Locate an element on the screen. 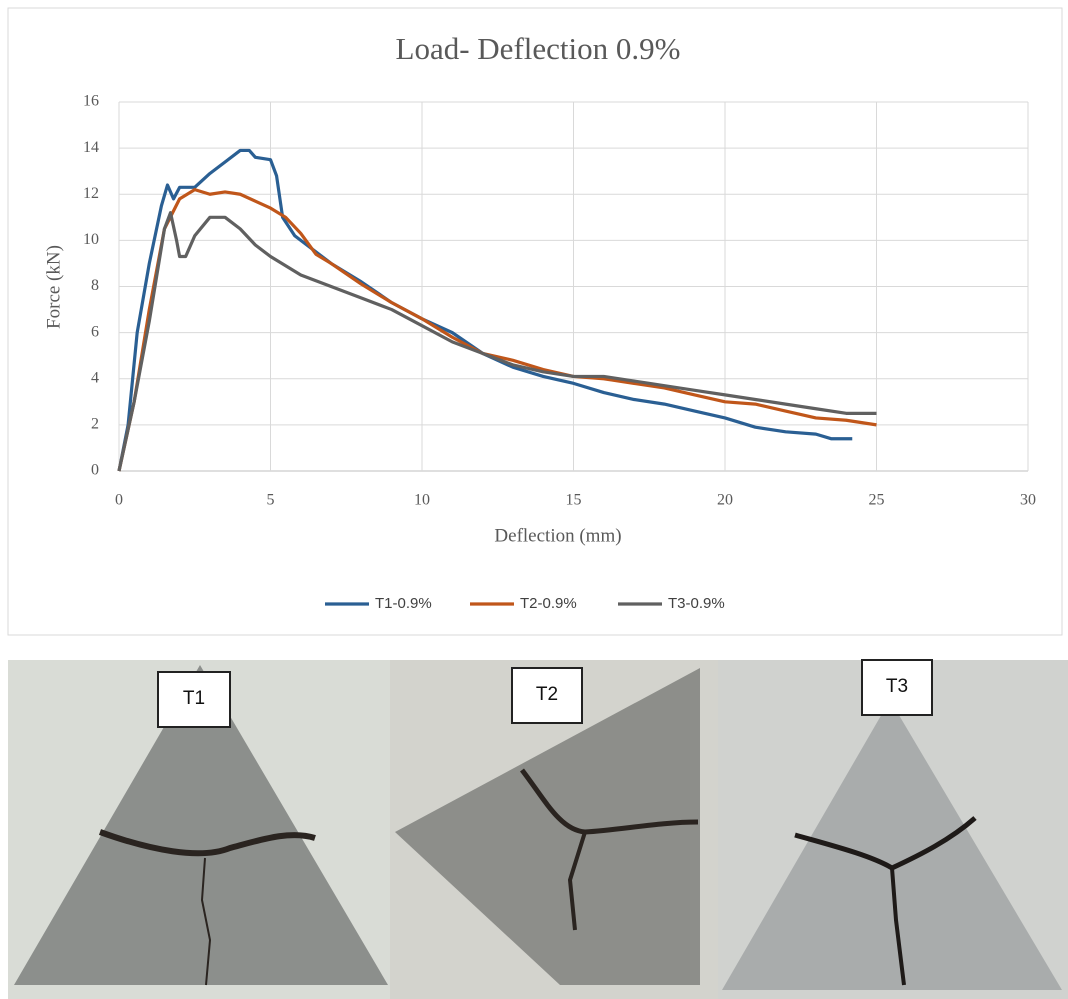  y-tick-label: 16 is located at coordinates (91, 101).